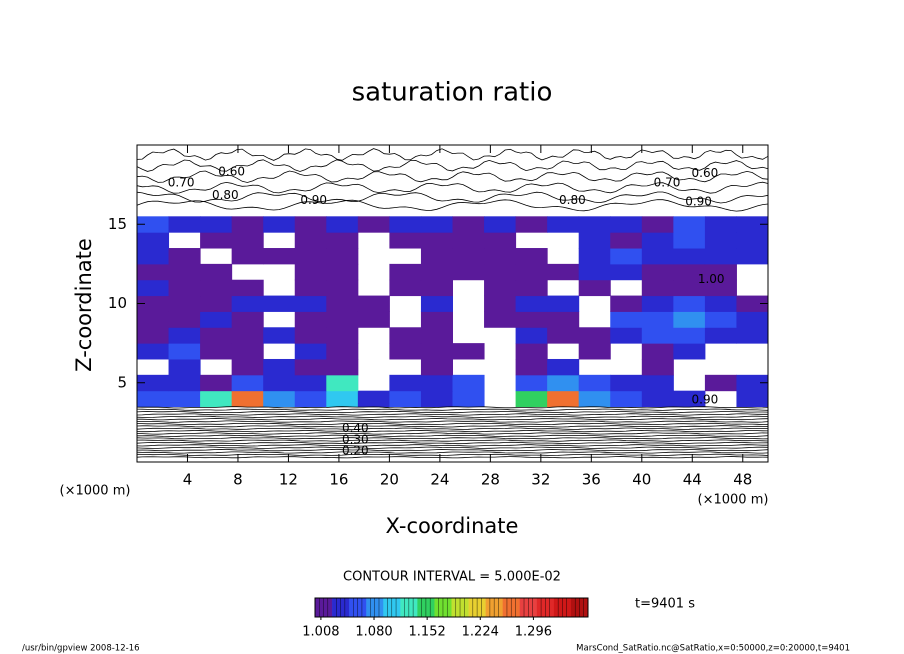 Image resolution: width=904 pixels, height=654 pixels. I want to click on x-tick-label: 12, so click(288, 480).